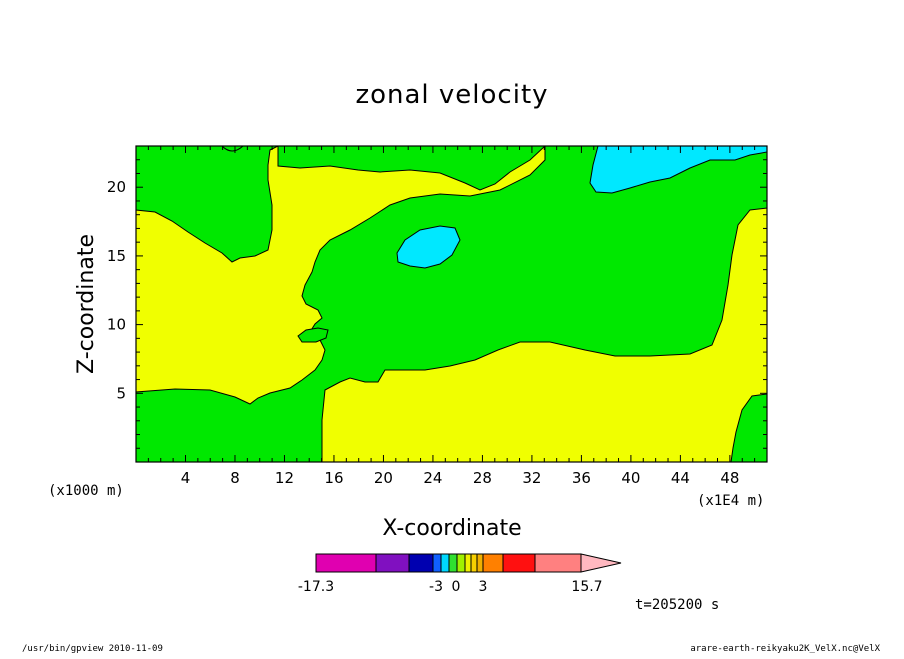 This screenshot has width=904, height=659. I want to click on colorbar, so click(468, 563).